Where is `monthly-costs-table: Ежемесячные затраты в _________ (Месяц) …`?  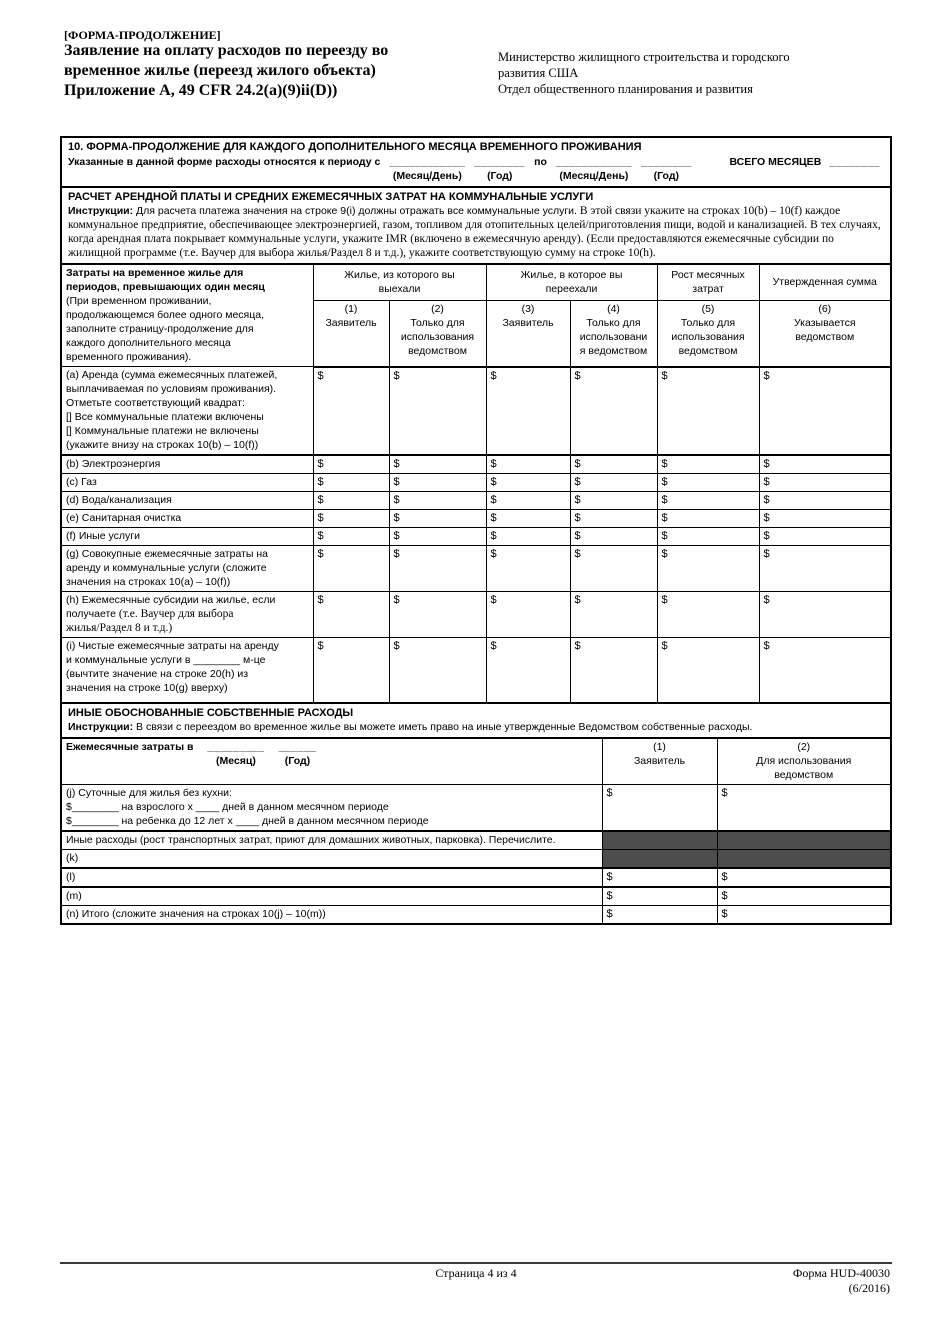 monthly-costs-table: Ежемесячные затраты в _________ (Месяц) … is located at coordinates (476, 831).